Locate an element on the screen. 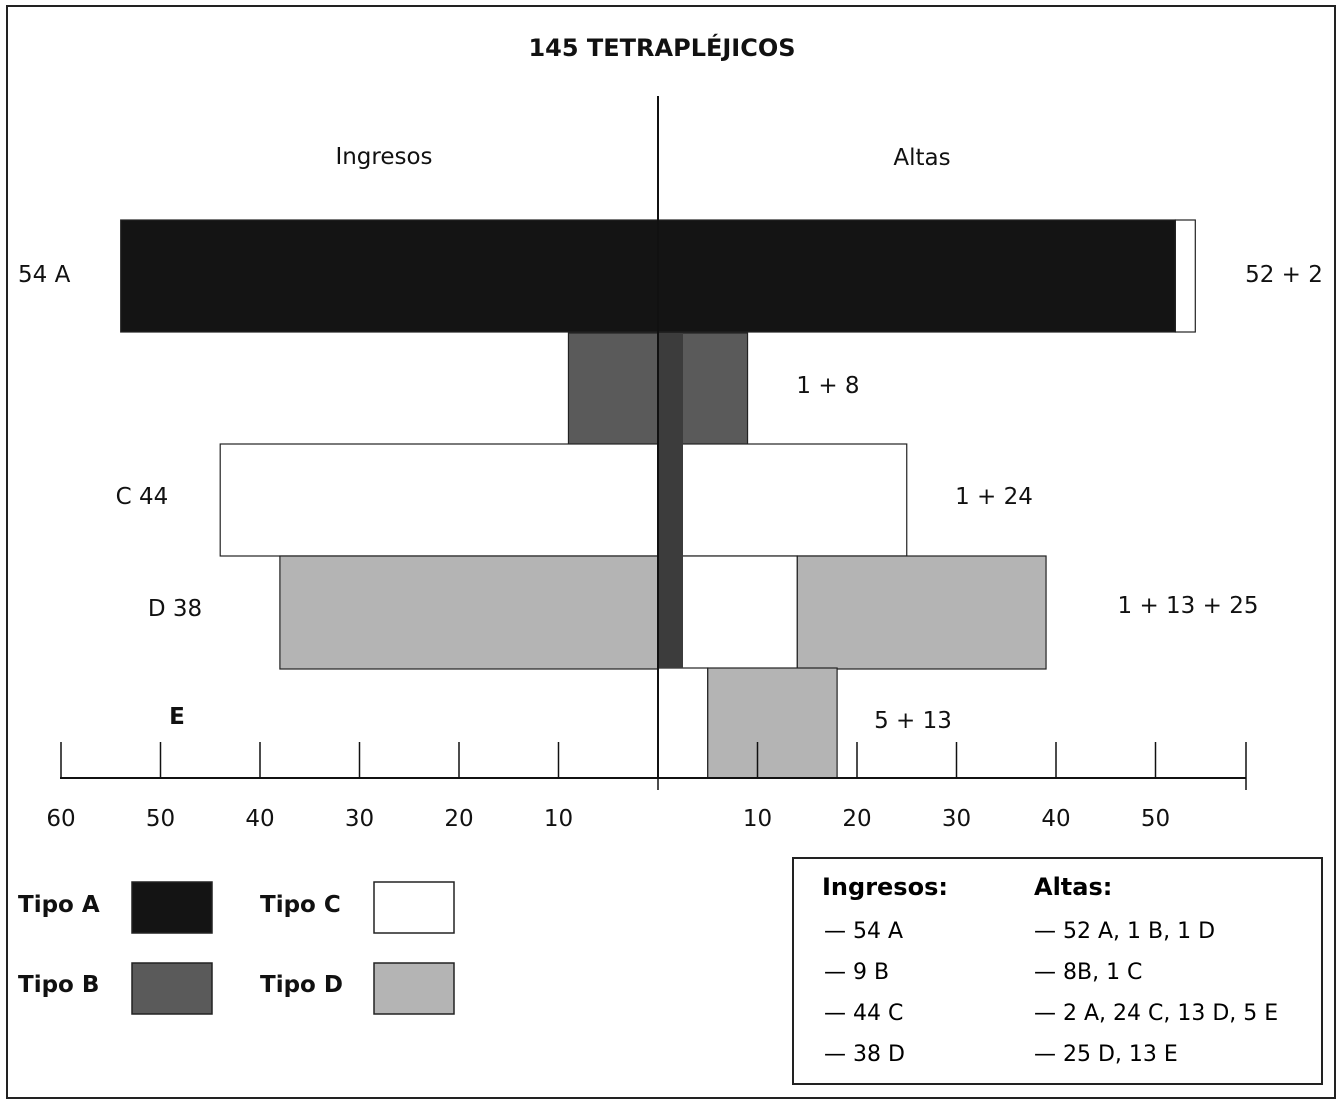 Image resolution: width=1340 pixels, height=1102 pixels. legend-label: Tipo A is located at coordinates (59, 905).